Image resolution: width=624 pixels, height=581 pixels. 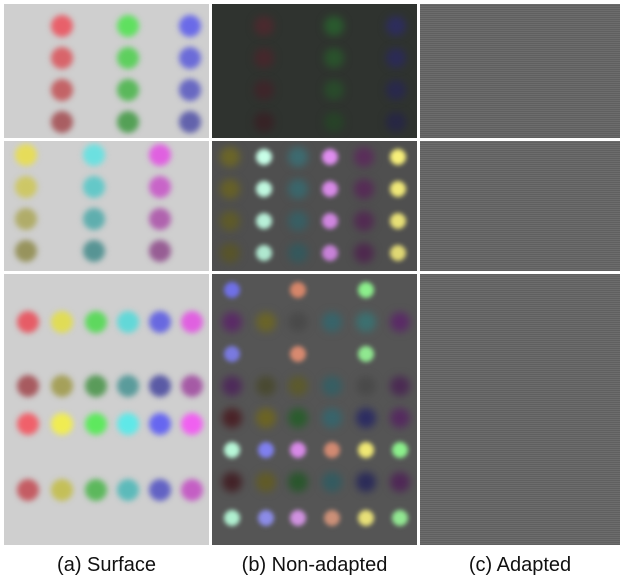 I want to click on caption-adapted: (c) Adapted, so click(x=520, y=565).